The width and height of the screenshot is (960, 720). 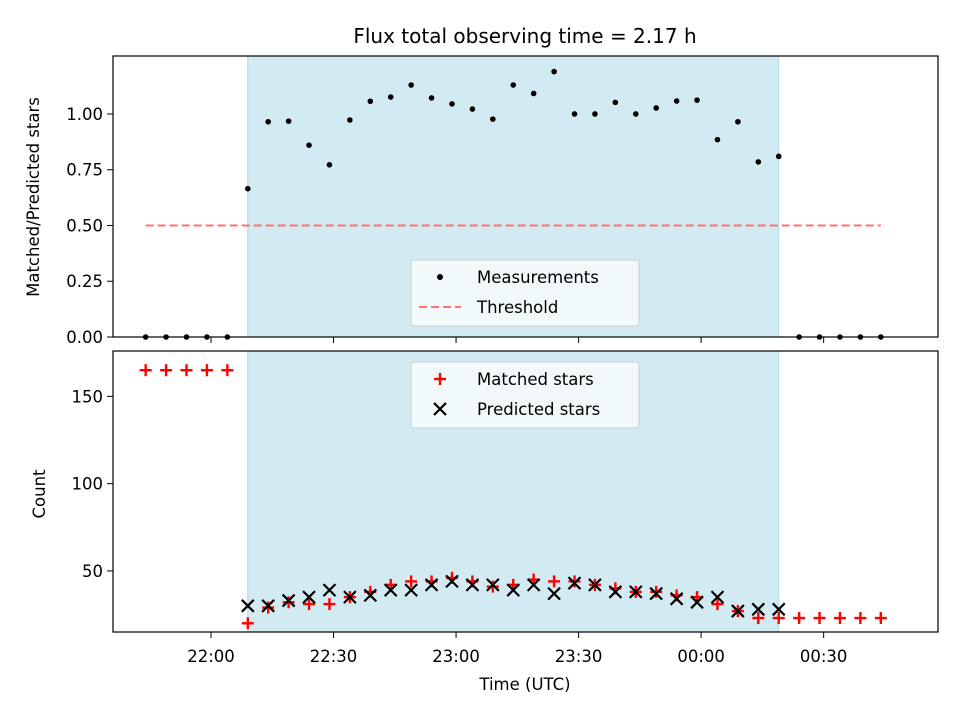 What do you see at coordinates (538, 277) in the screenshot?
I see `legend-measurements: Measurements` at bounding box center [538, 277].